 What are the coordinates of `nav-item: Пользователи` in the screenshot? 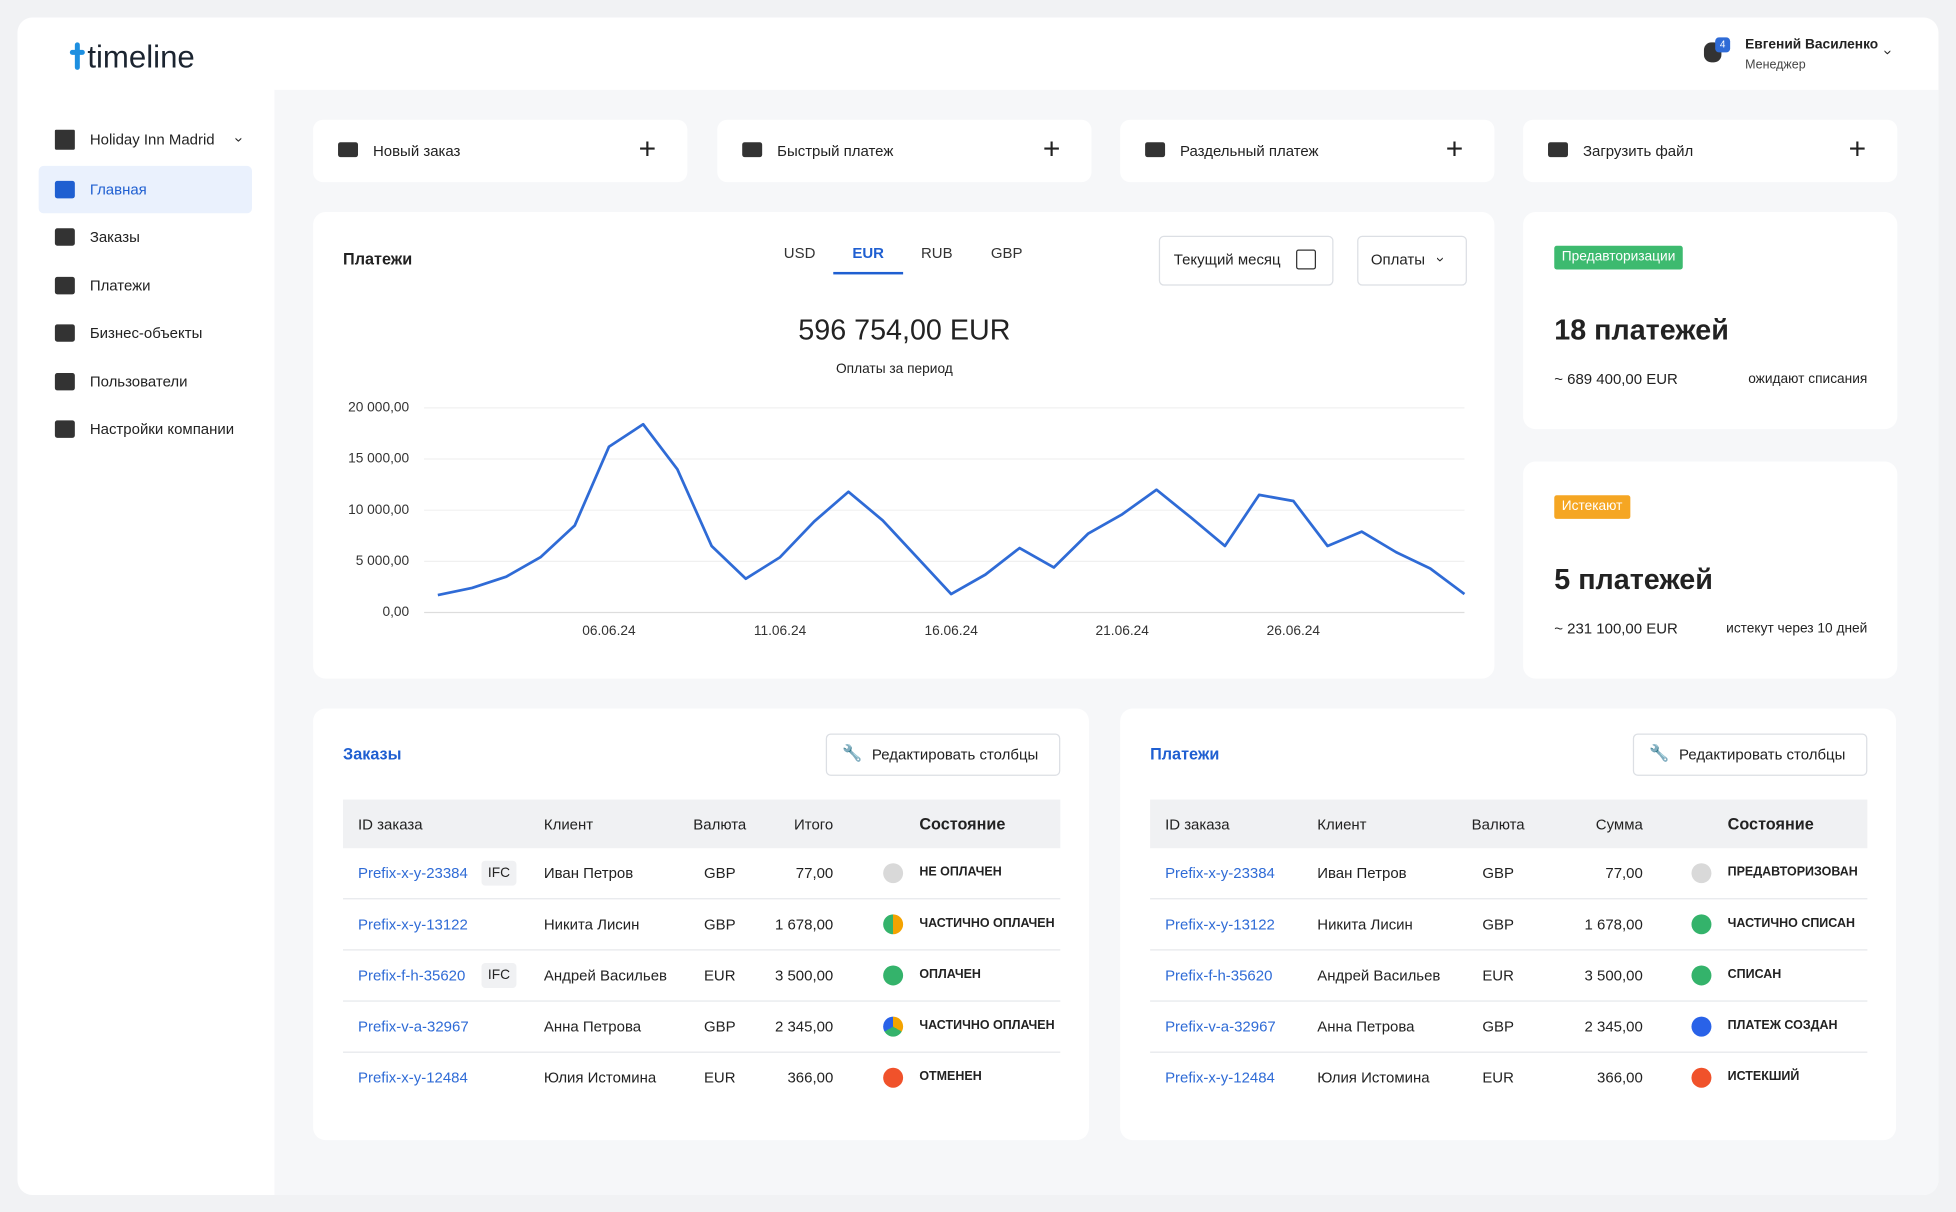 It's located at (138, 381).